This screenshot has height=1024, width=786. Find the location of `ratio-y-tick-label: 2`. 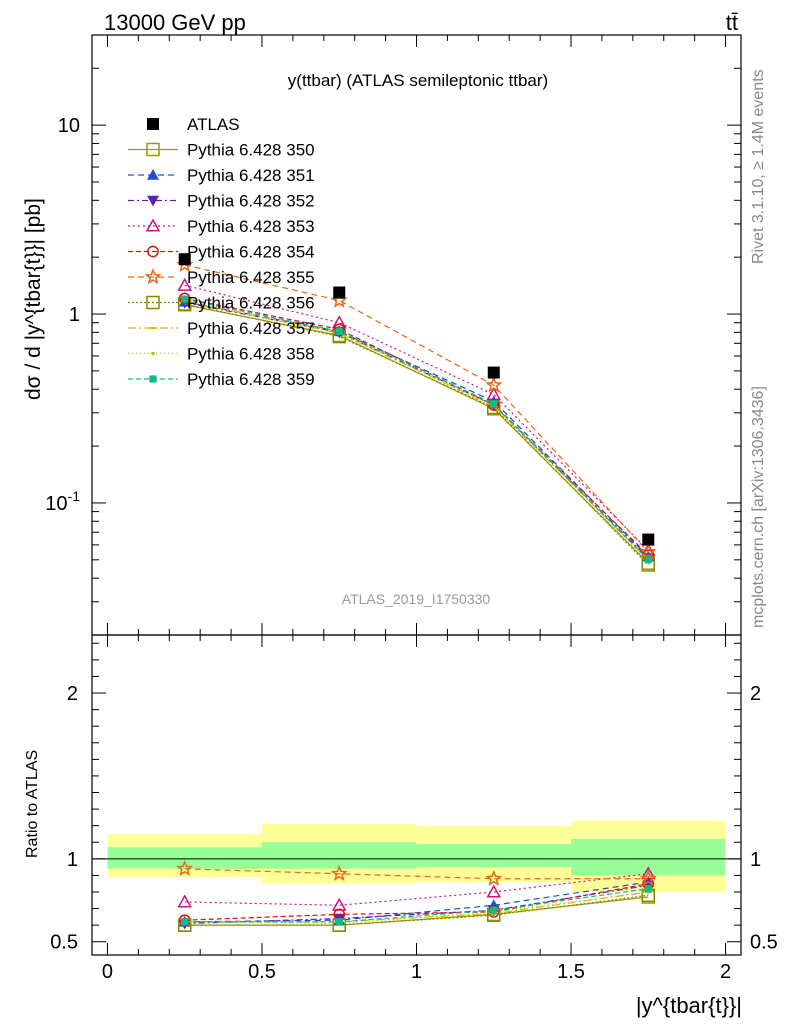

ratio-y-tick-label: 2 is located at coordinates (72, 694).